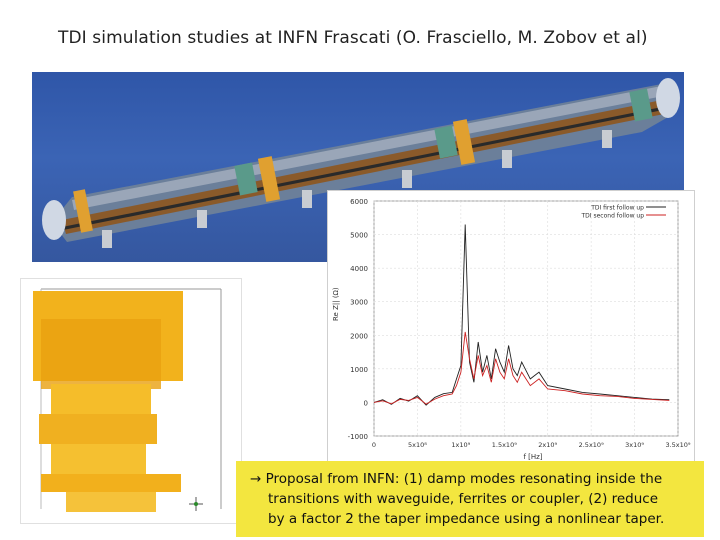 The image size is (720, 540). Describe the element at coordinates (417, 445) in the screenshot. I see `x-tick-label: 5x10⁸` at that location.